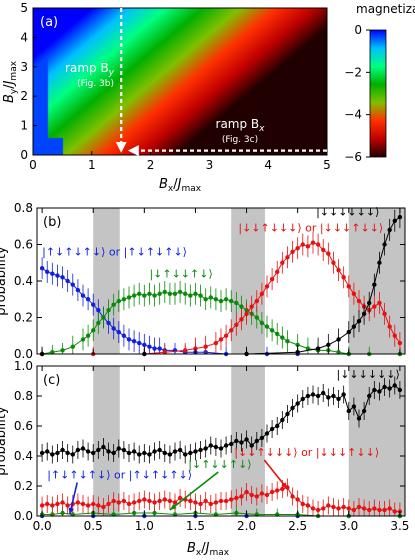 The image size is (415, 560). Describe the element at coordinates (23, 281) in the screenshot. I see `panel-b-ytick-label: 0.4` at that location.